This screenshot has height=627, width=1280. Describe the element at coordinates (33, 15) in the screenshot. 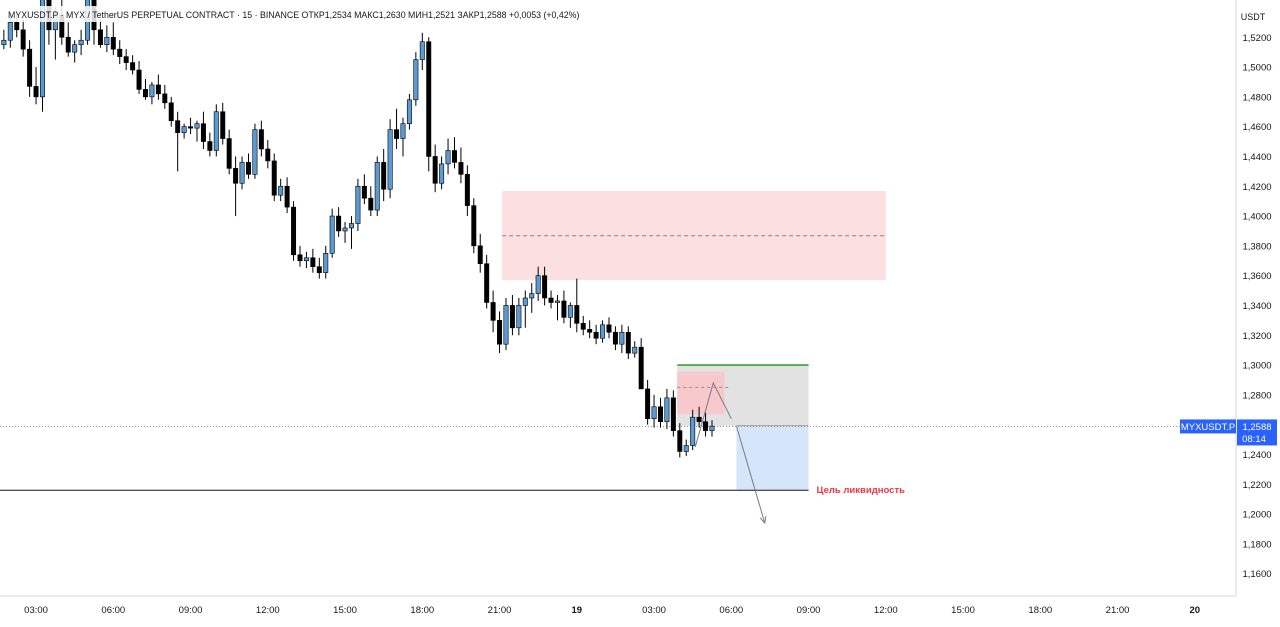

I see `legend-symbol: MYXUSDT.P` at that location.